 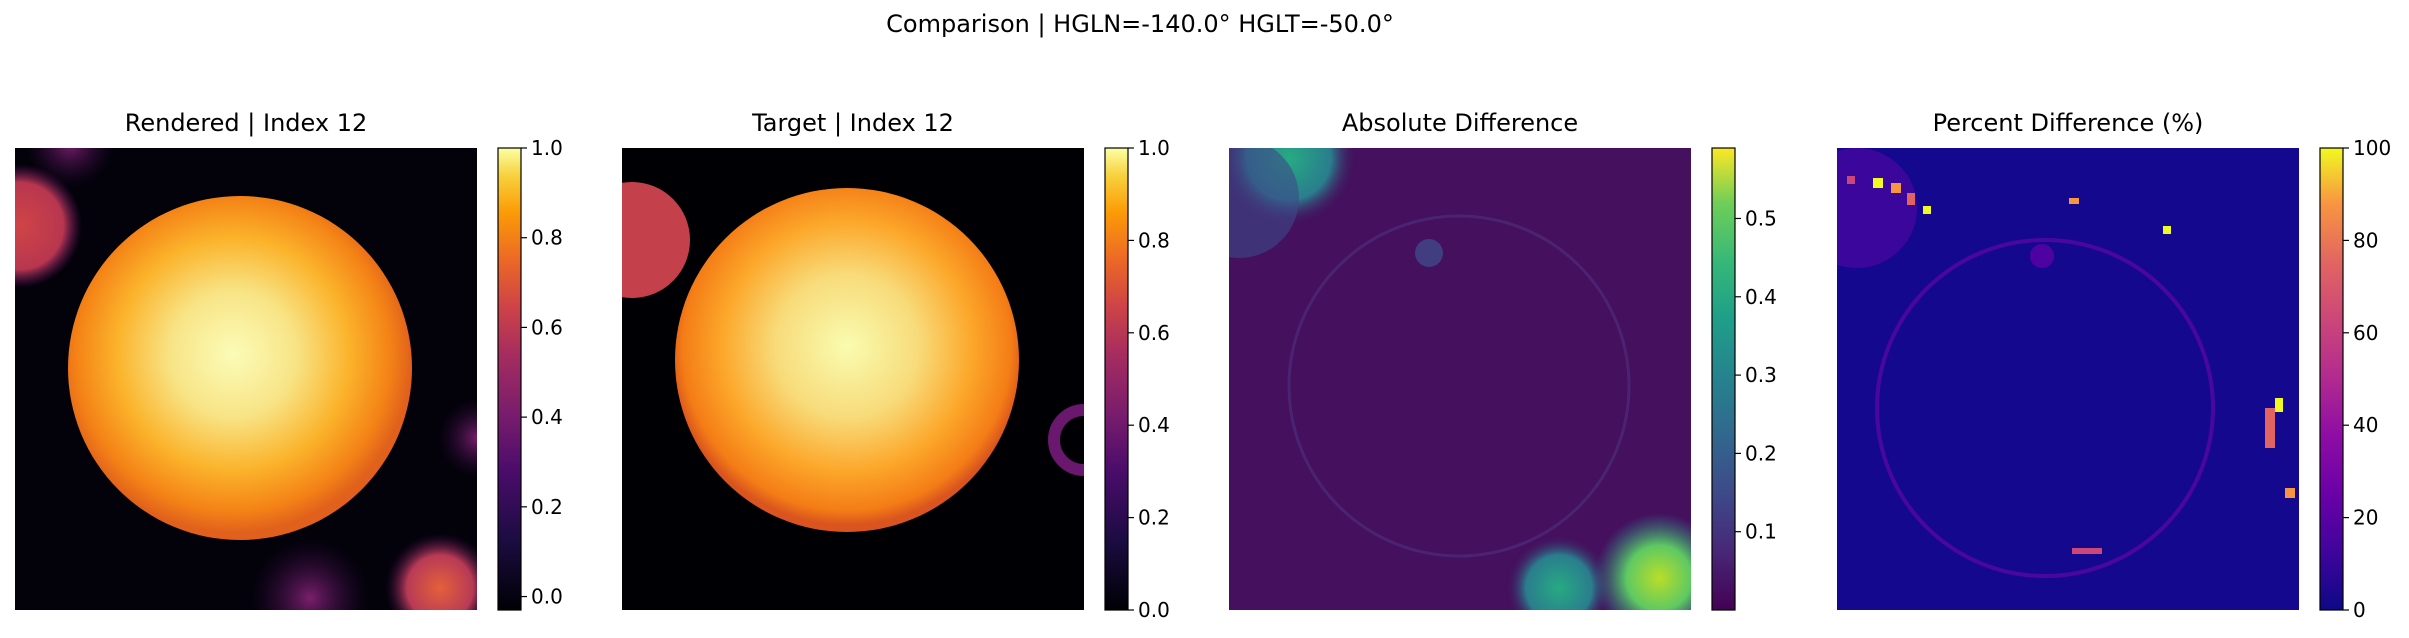 I want to click on panel-title-pctdiff: Percent Difference (%), so click(x=2068, y=123).